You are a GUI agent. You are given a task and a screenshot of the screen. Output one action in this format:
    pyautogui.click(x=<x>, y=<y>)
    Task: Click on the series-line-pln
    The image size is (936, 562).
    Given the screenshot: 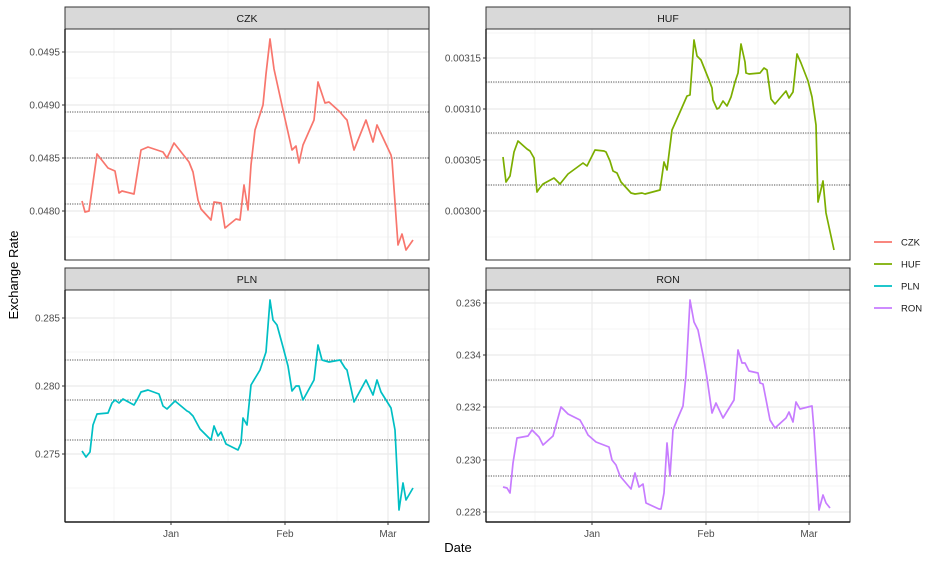 What is the action you would take?
    pyautogui.click(x=247, y=405)
    